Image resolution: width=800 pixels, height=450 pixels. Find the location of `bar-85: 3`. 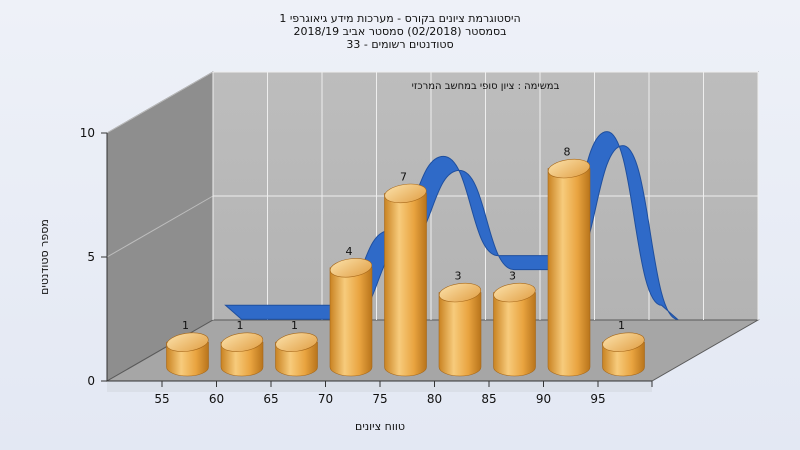

bar-85: 3 is located at coordinates (514, 323).